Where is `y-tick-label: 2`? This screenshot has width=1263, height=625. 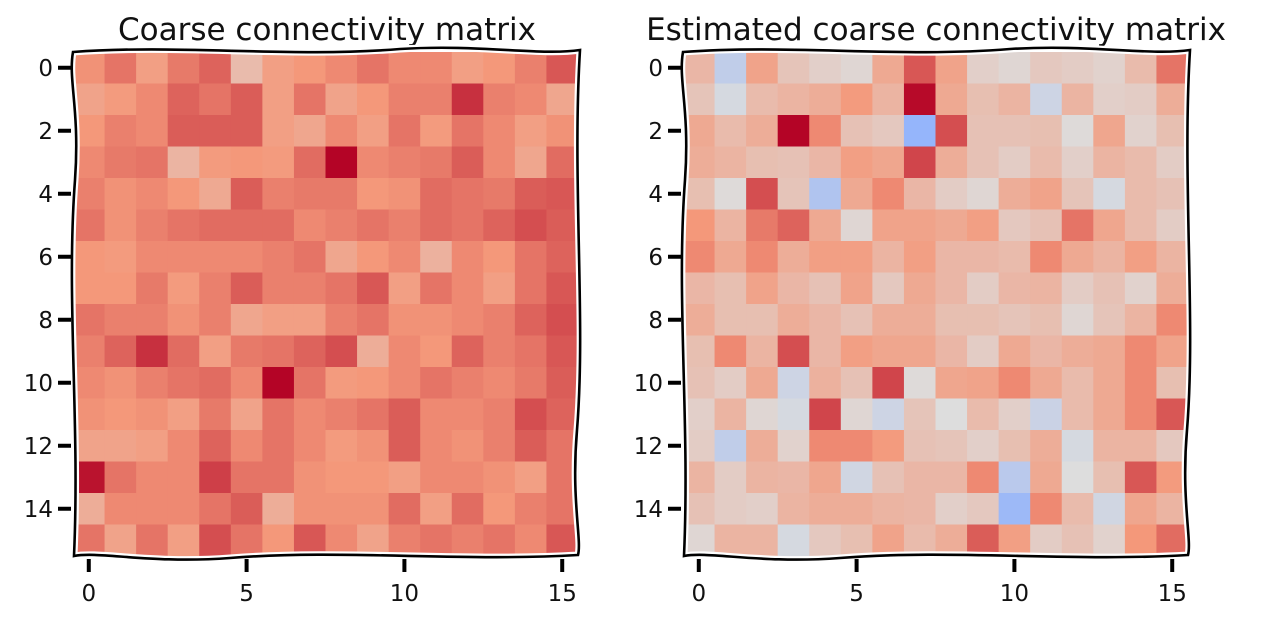 y-tick-label: 2 is located at coordinates (655, 132).